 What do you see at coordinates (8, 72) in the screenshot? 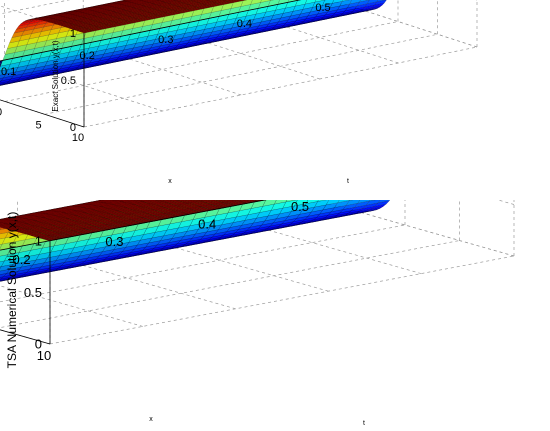
I see `t-tick-label: 0.1` at bounding box center [8, 72].